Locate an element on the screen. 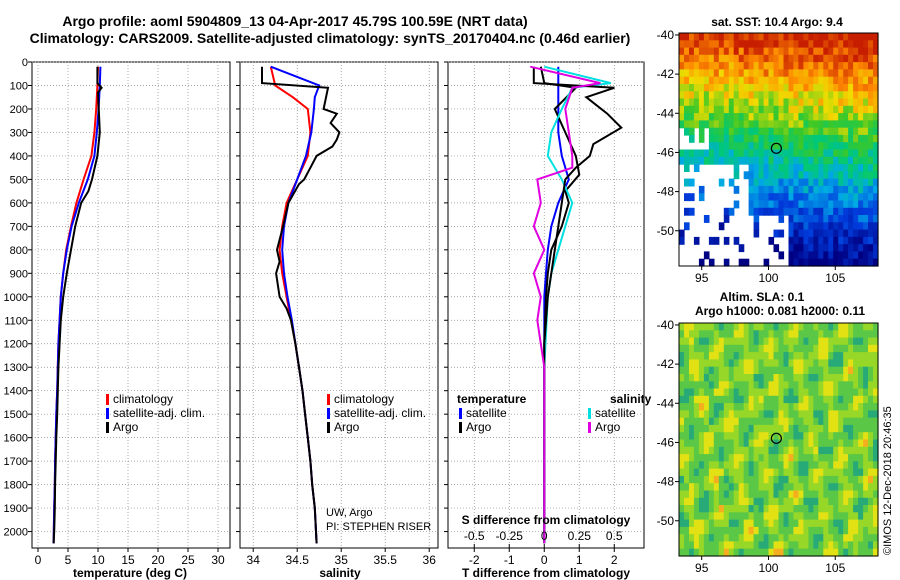 Image resolution: width=900 pixels, height=580 pixels. y-tick-label: 0 is located at coordinates (25, 63).